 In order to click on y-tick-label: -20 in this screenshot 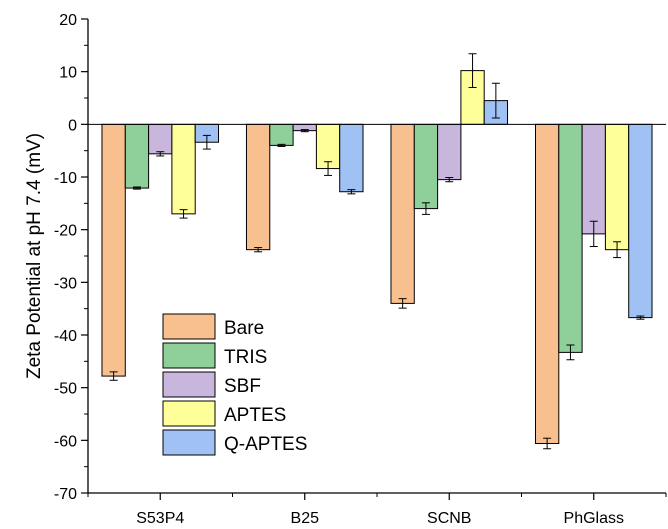, I will do `click(65, 231)`.